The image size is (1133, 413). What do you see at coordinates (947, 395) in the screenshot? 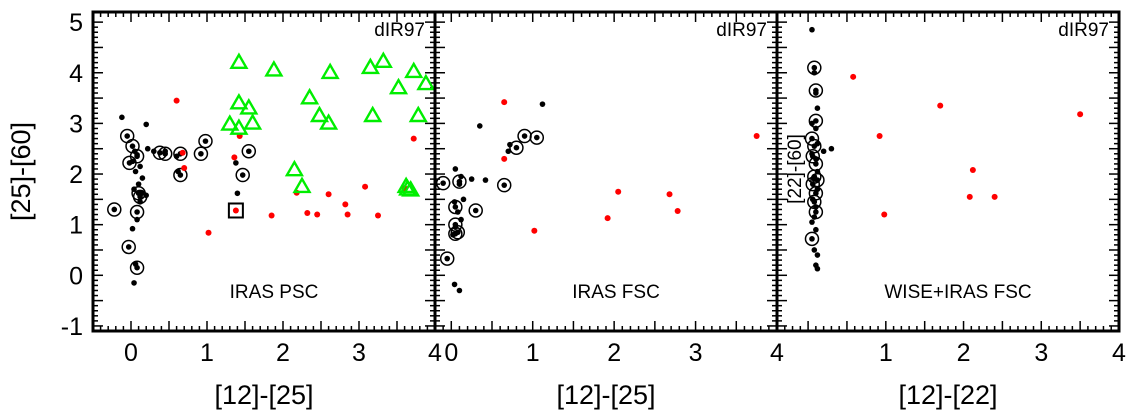
I see `x-axis-label: [12]-[22]` at bounding box center [947, 395].